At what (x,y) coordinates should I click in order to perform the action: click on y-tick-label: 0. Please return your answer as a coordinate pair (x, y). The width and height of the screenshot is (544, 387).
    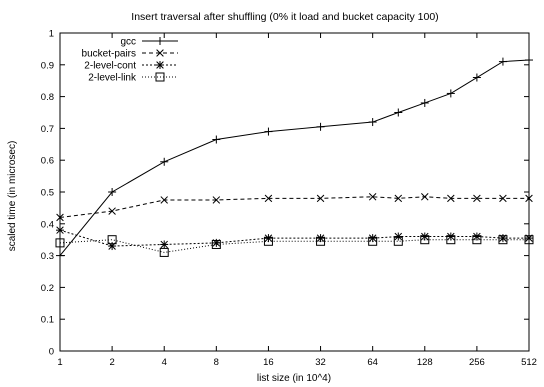
    Looking at the image, I should click on (51, 352).